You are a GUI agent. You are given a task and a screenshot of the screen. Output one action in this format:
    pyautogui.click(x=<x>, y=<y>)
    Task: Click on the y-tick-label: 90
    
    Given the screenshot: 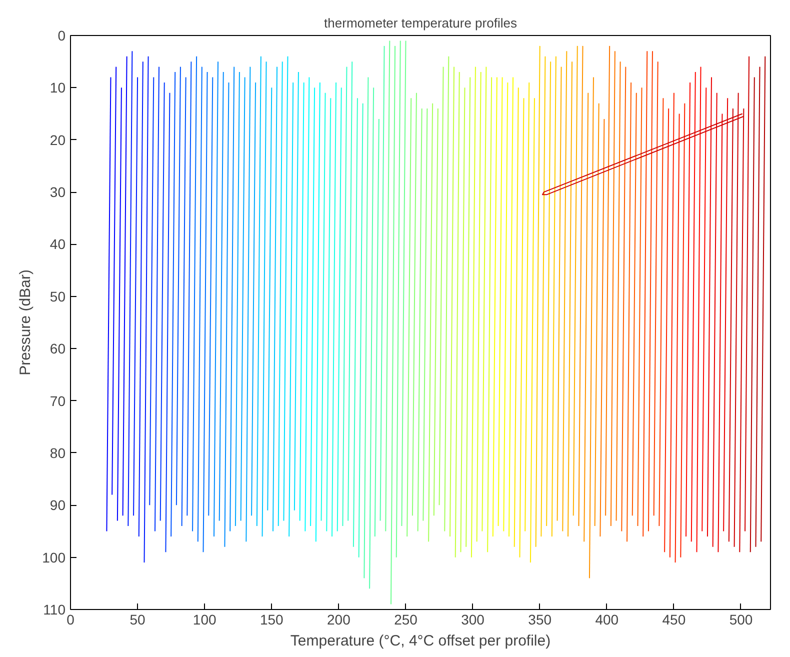 What is the action you would take?
    pyautogui.click(x=58, y=505)
    